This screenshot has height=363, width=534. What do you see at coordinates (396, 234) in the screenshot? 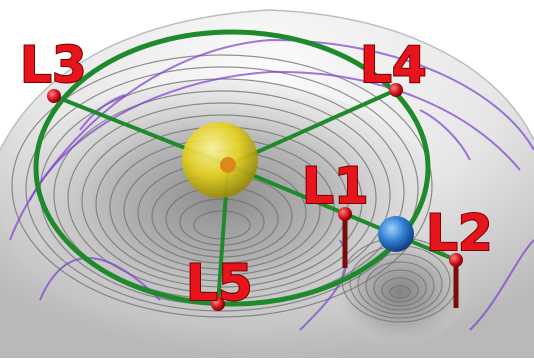
I see `blue-sphere-icon` at bounding box center [396, 234].